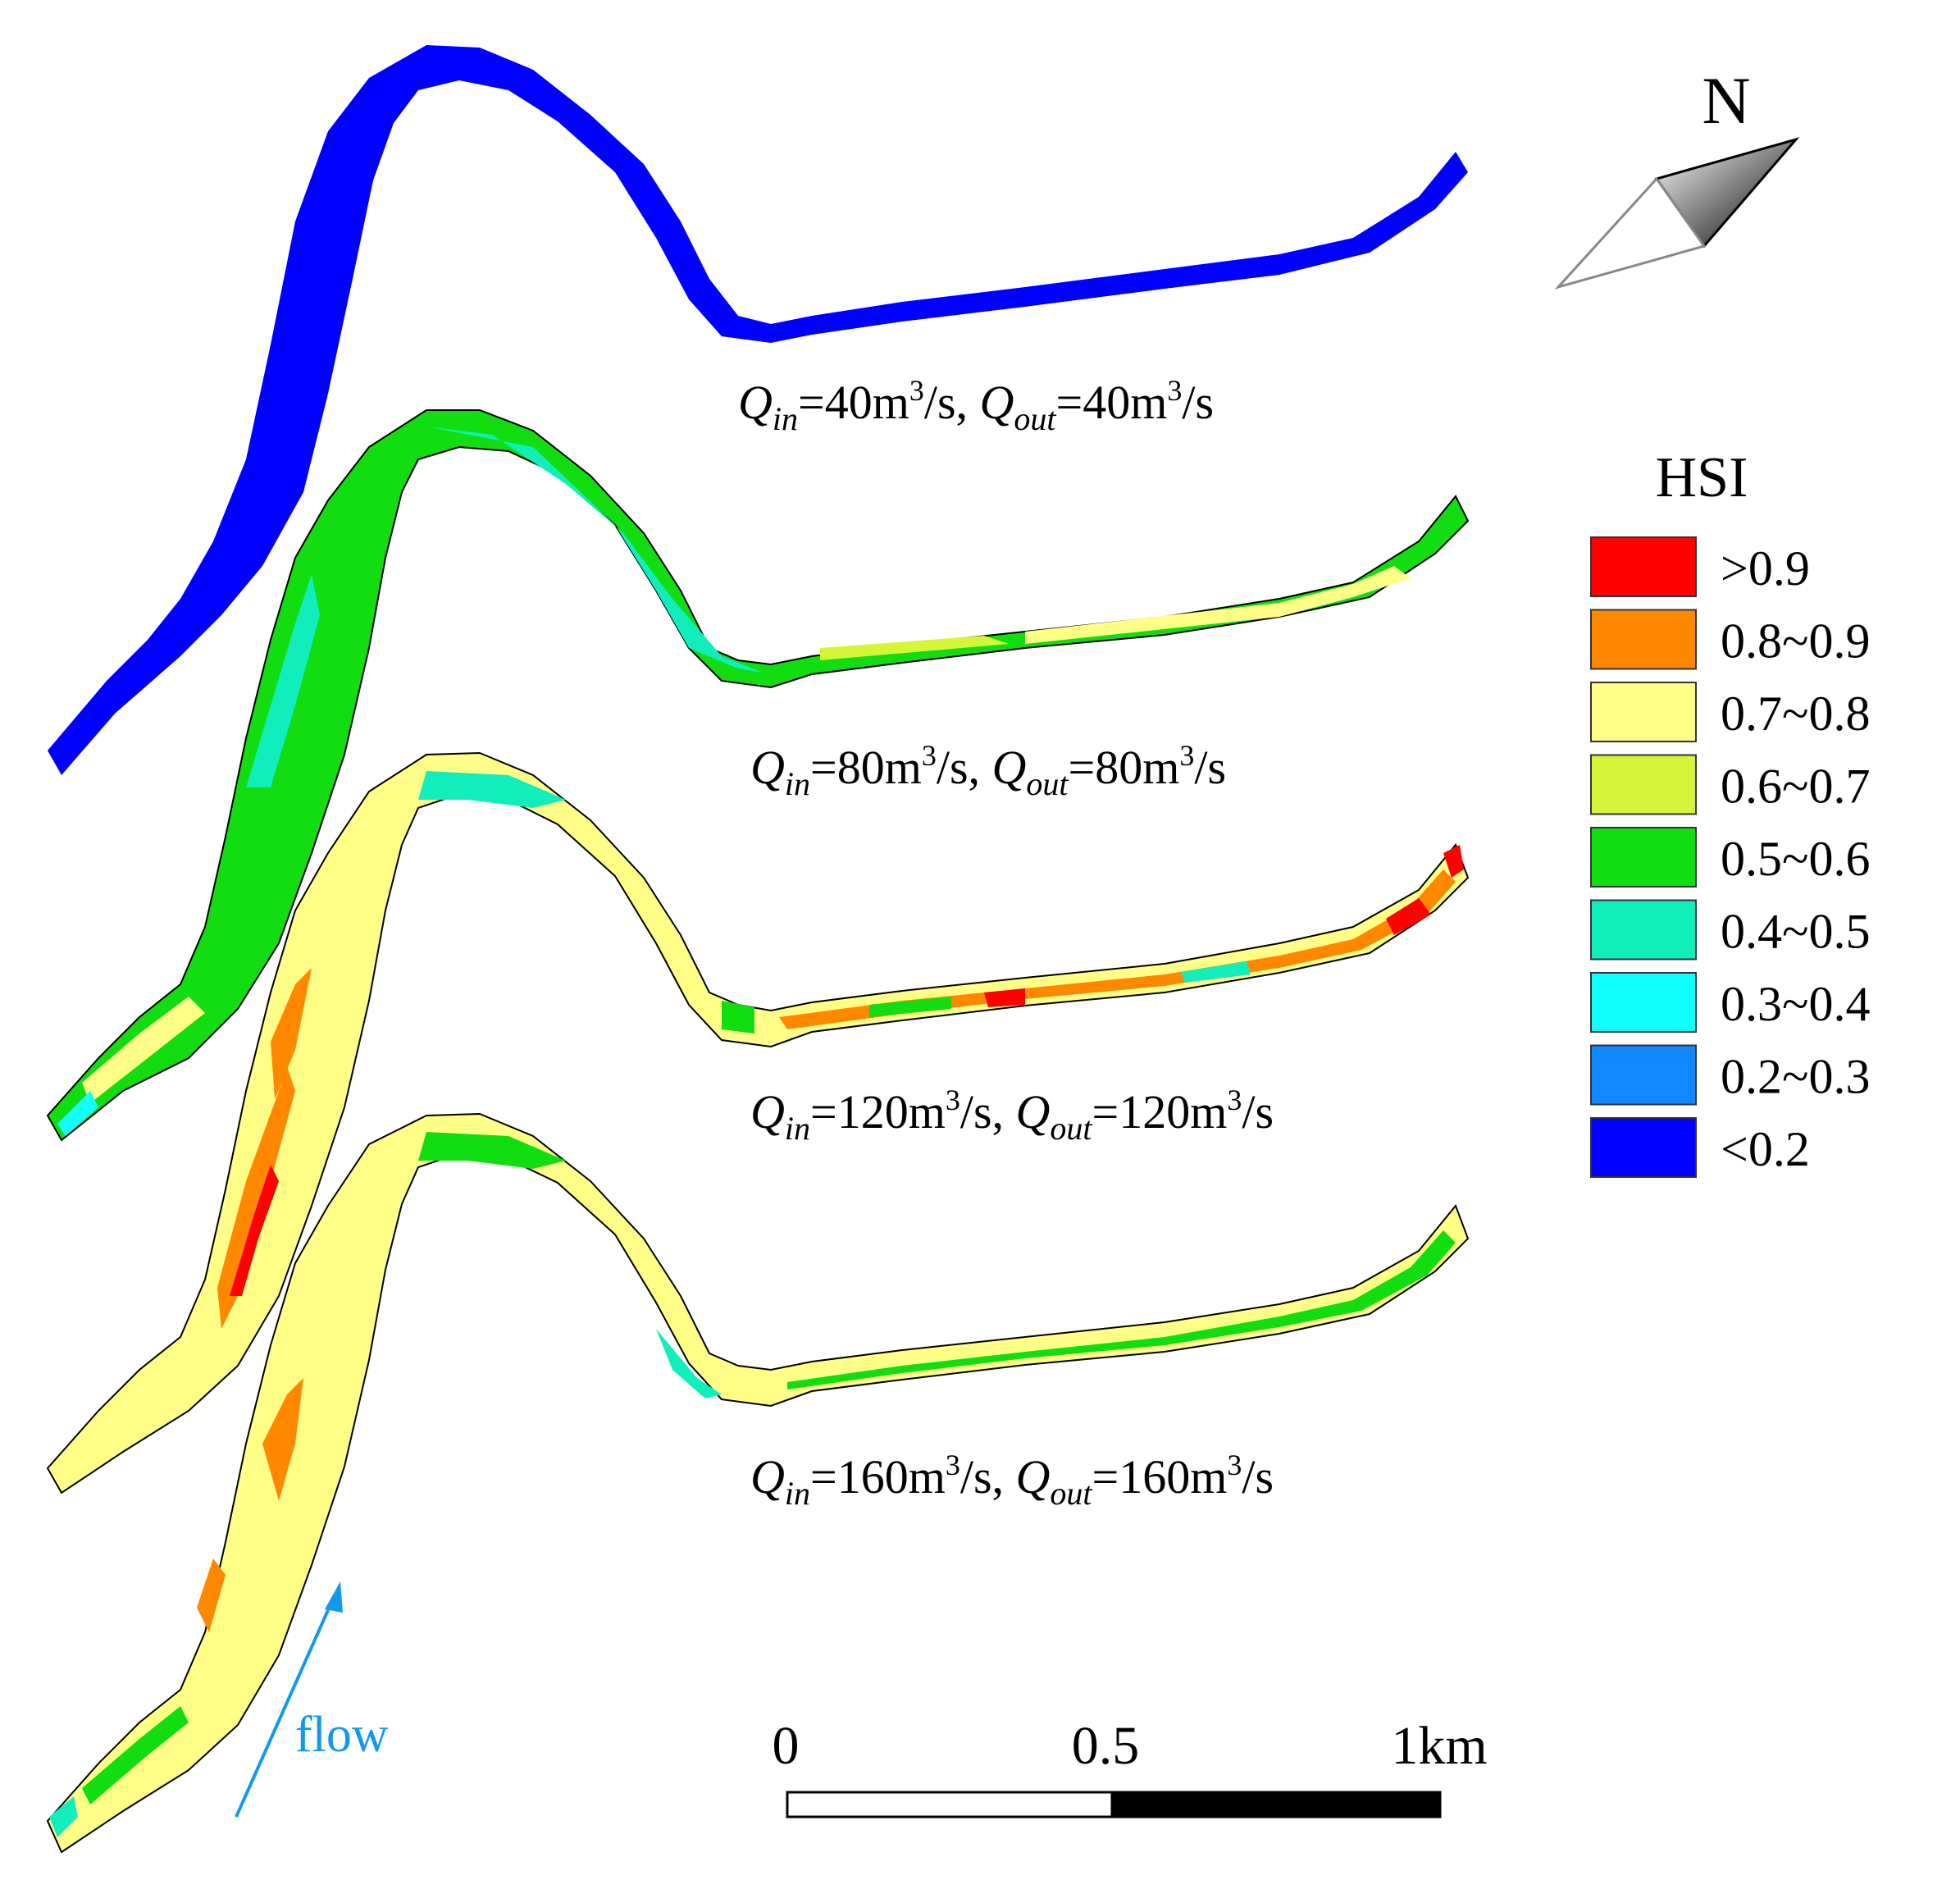 Image resolution: width=1960 pixels, height=1880 pixels. I want to click on flow-indicator: flow, so click(312, 1700).